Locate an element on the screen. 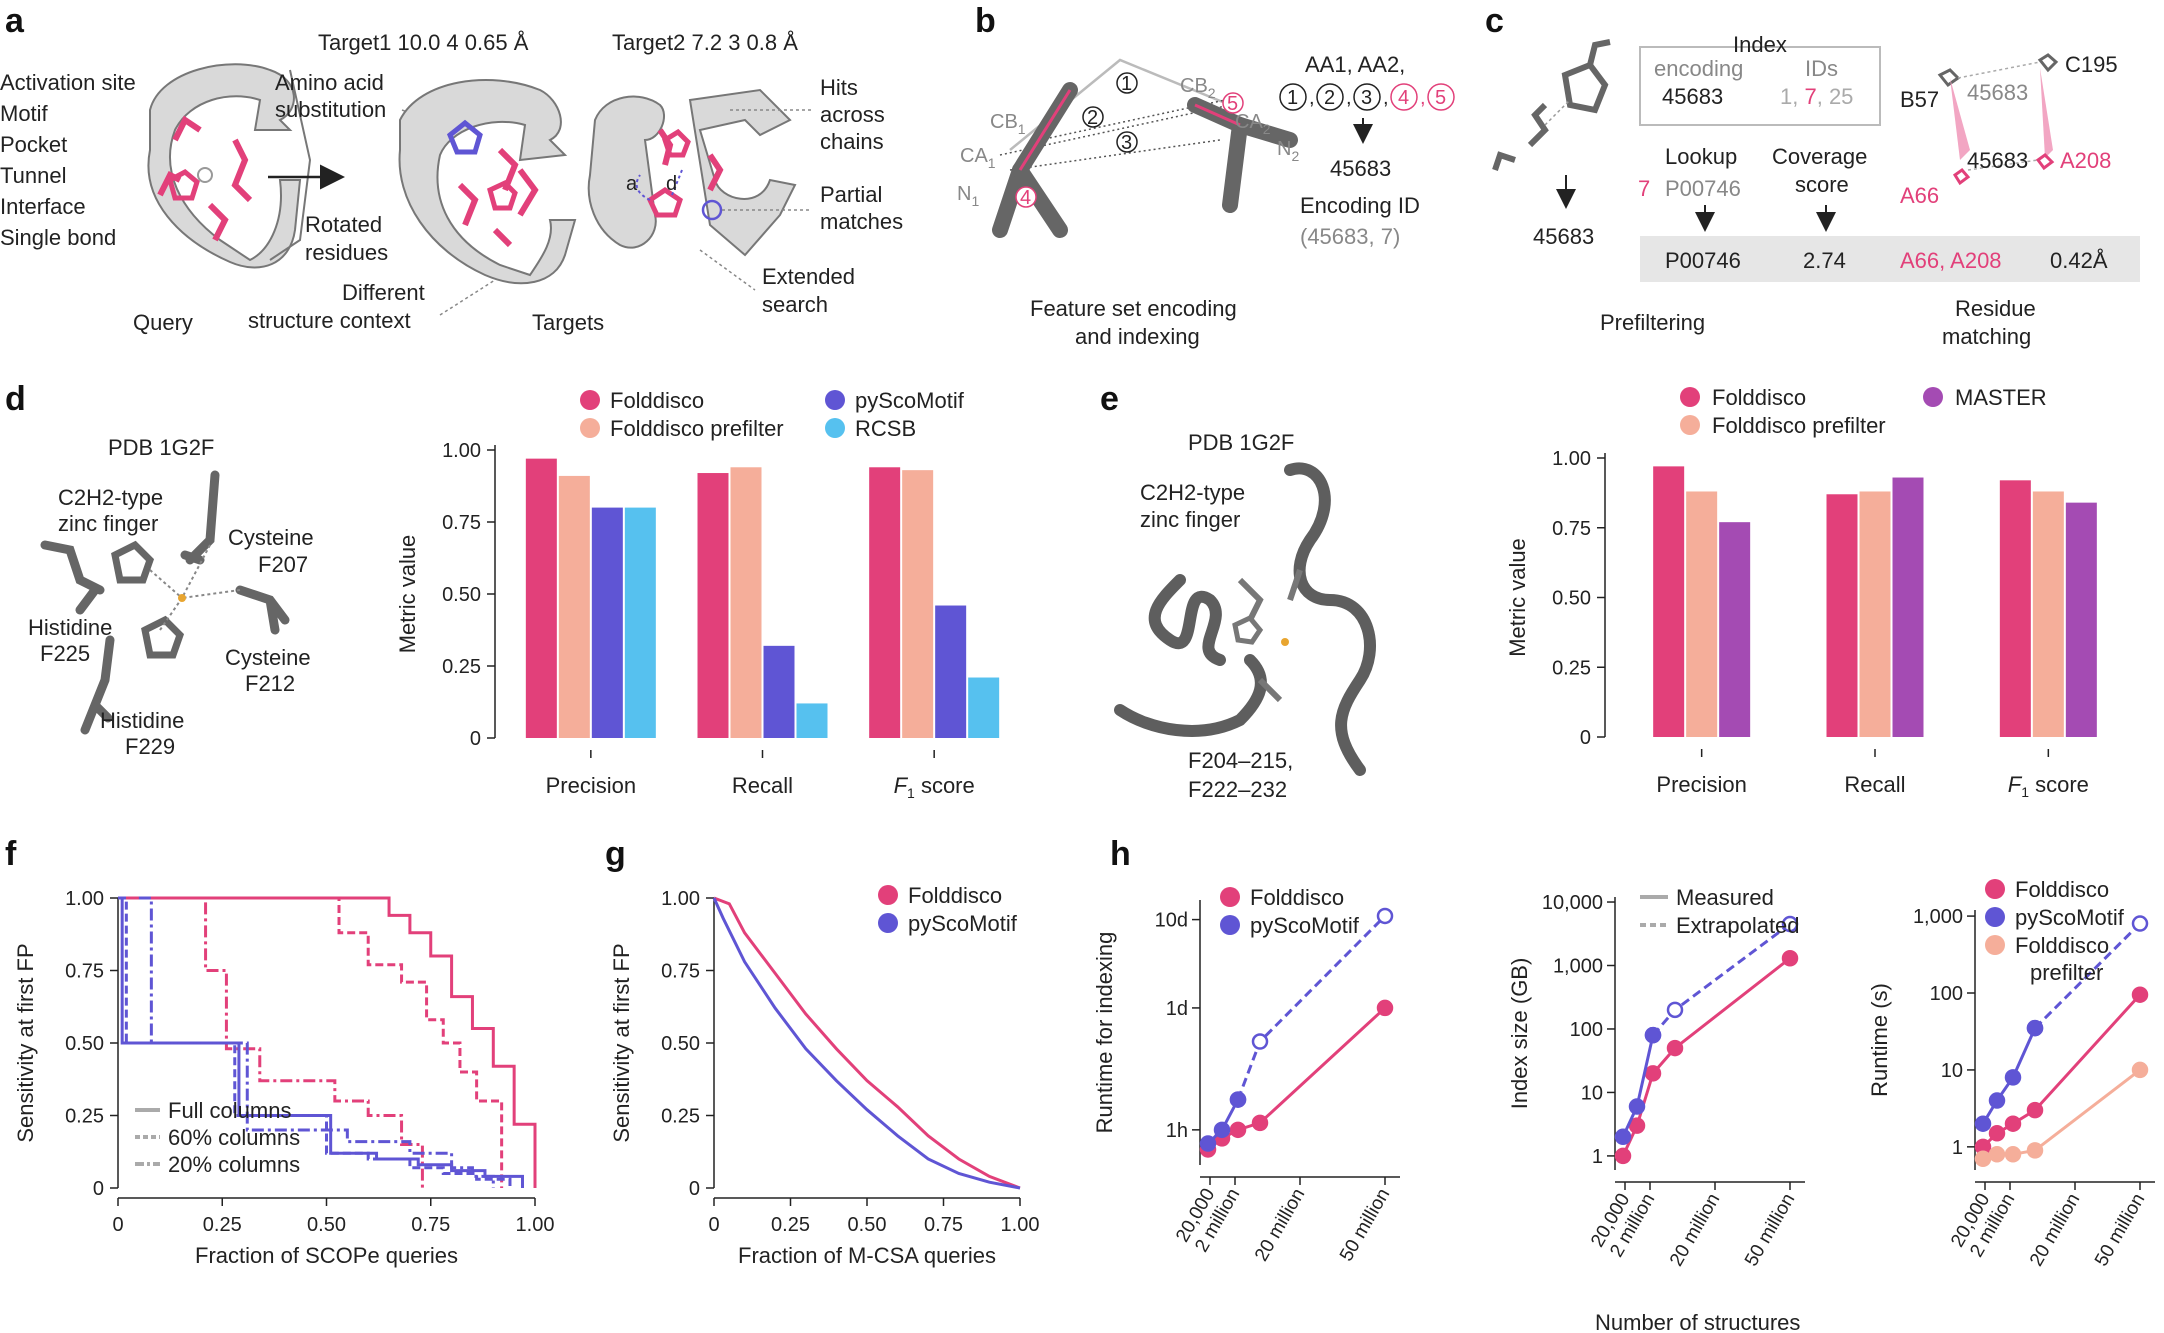  line-mark-2: 2 is located at coordinates (1092, 118).